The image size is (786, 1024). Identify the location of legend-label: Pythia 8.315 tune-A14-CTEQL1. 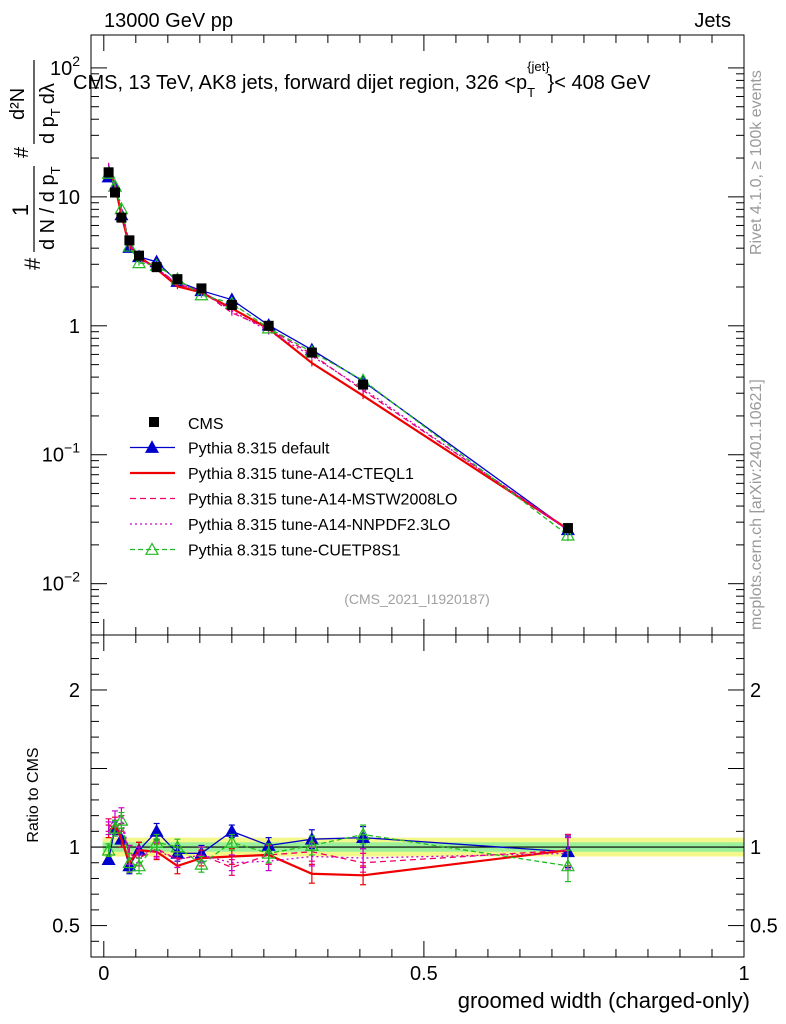
(301, 474).